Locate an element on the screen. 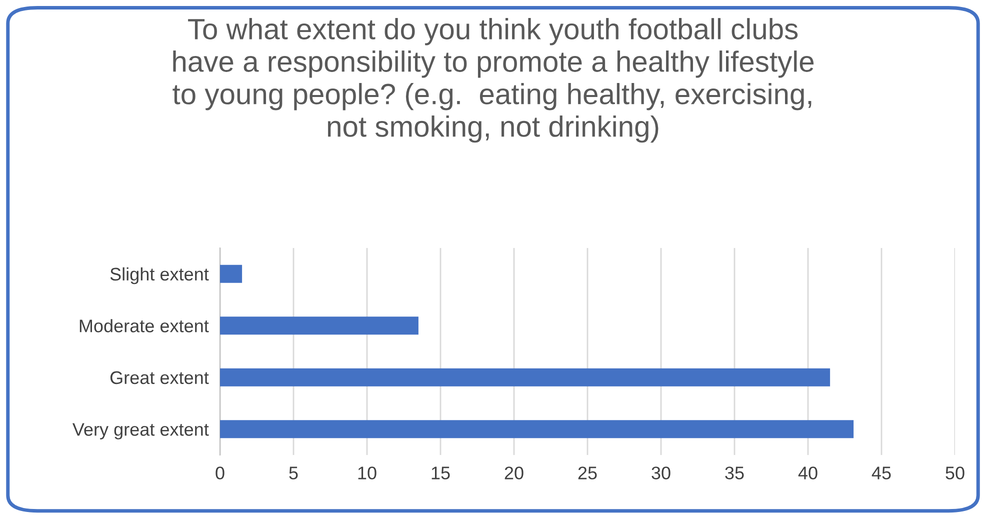 The image size is (986, 516). x-tick-label: 20 is located at coordinates (514, 473).